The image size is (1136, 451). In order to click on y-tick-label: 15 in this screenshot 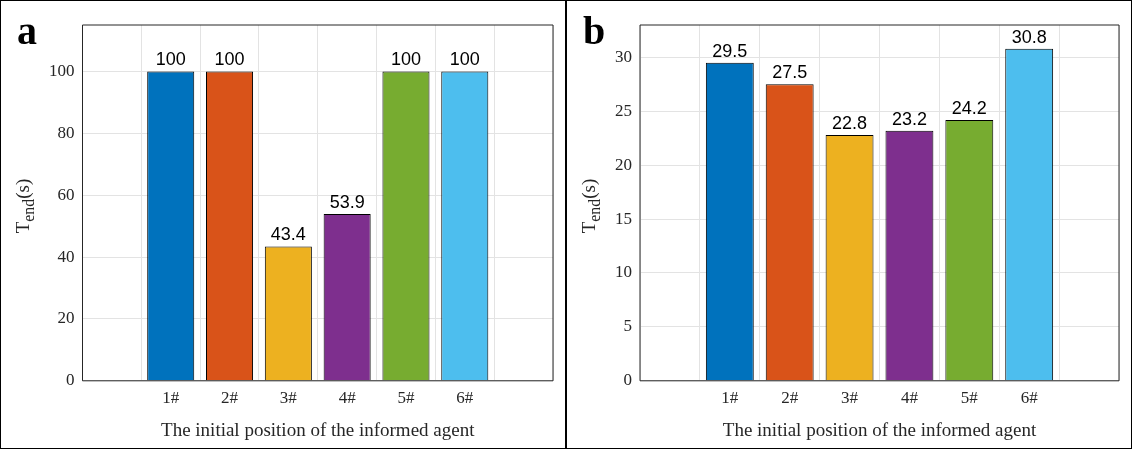, I will do `click(623, 218)`.